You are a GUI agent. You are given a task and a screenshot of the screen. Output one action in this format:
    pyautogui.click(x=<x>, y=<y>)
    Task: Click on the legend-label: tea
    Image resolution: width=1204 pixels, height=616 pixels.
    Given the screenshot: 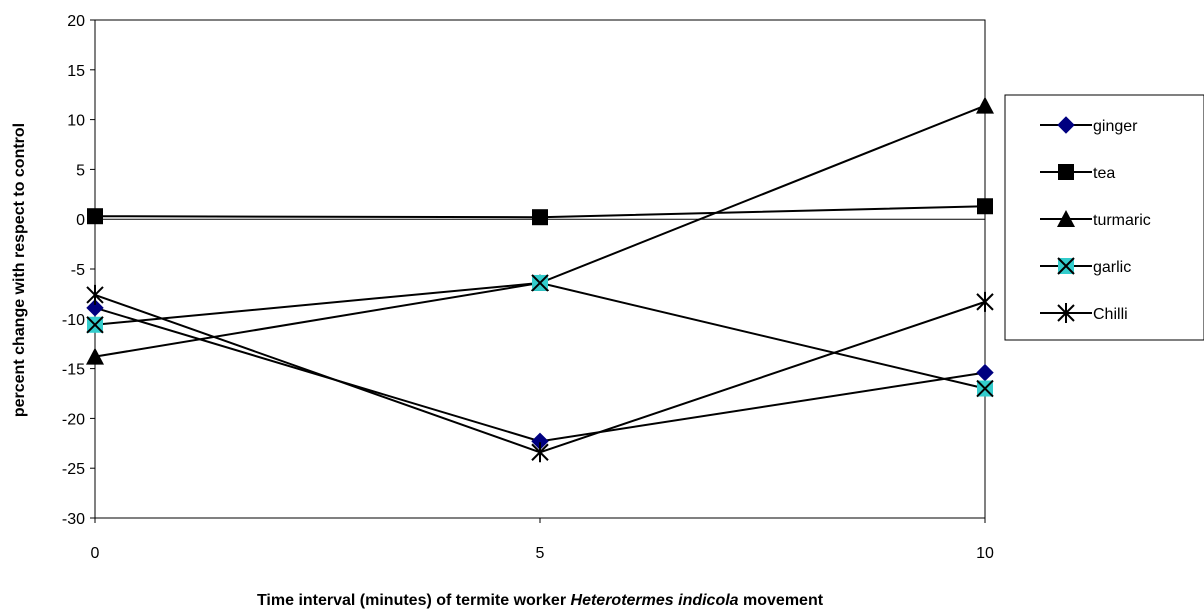 What is the action you would take?
    pyautogui.click(x=1104, y=173)
    